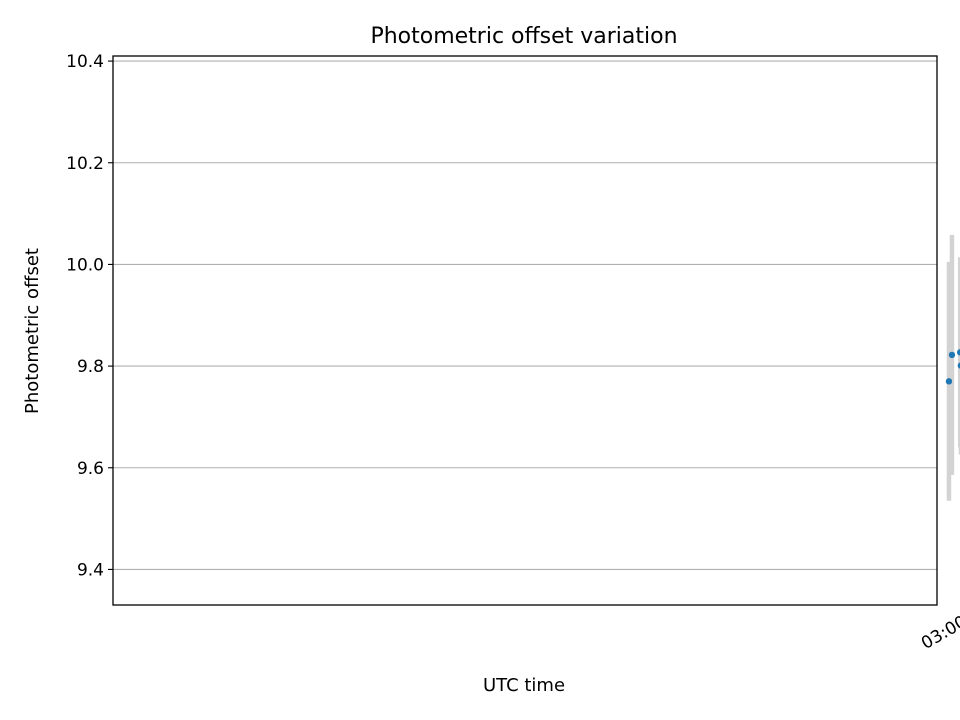 This screenshot has height=720, width=960. I want to click on y-axis-label: Photometric offset, so click(32, 331).